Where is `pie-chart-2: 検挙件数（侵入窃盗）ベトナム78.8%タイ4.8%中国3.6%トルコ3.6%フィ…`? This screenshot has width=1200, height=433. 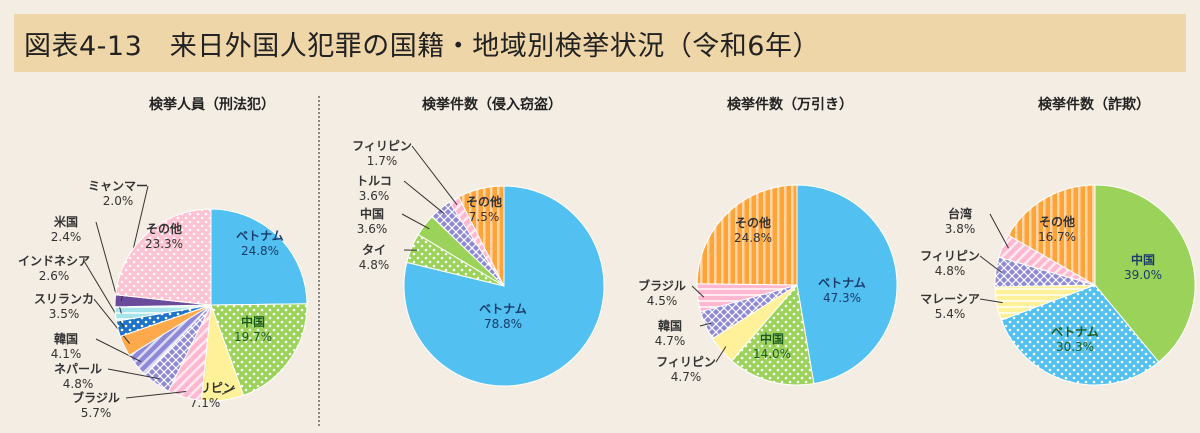 pie-chart-2: 検挙件数（侵入窃盗）ベトナム78.8%タイ4.8%中国3.6%トルコ3.6%フィ… is located at coordinates (478, 241).